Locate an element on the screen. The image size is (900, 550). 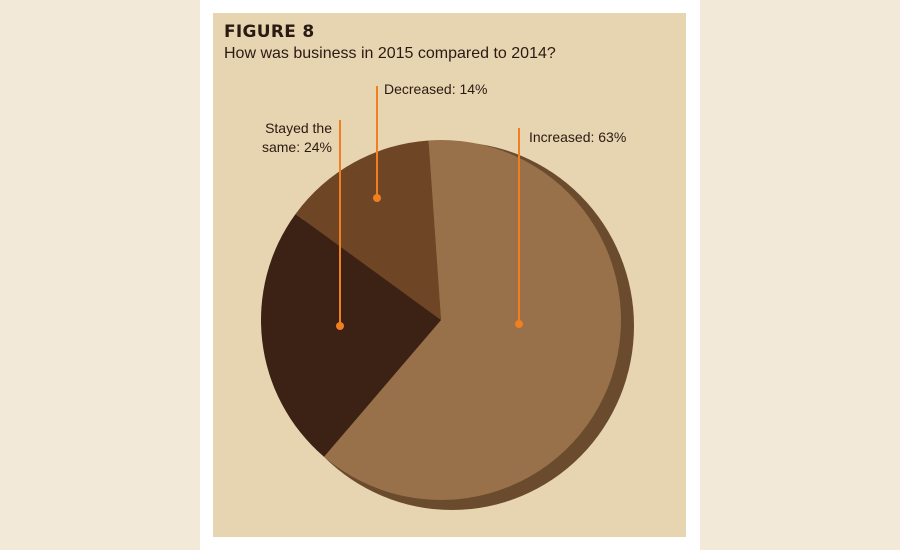
figure-label: FIGURE 8 is located at coordinates (269, 32).